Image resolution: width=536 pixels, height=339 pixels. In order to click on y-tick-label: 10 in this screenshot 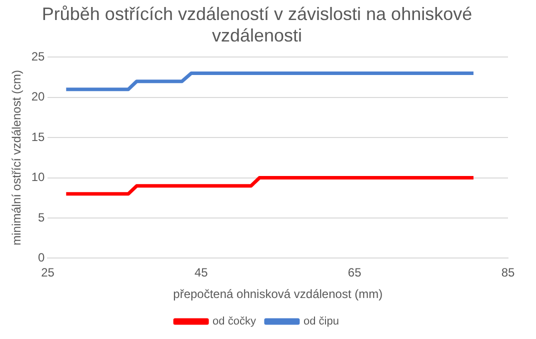, I will do `click(38, 177)`.